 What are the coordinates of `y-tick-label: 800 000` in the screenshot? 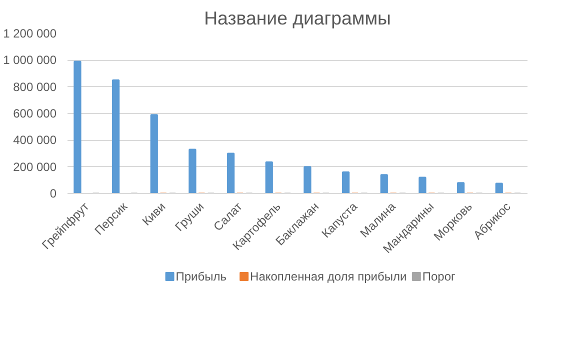 It's located at (35, 87).